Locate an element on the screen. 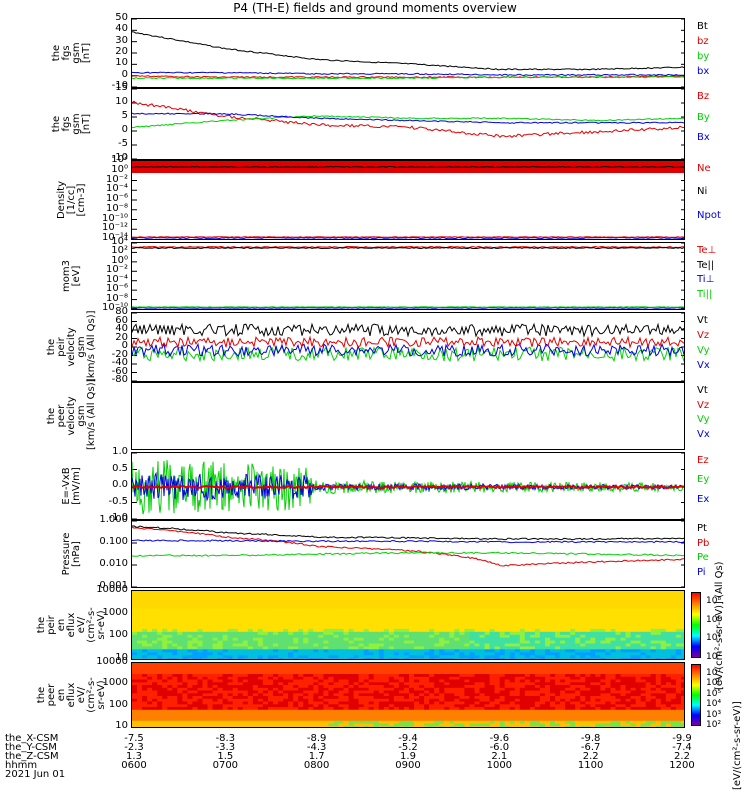 The height and width of the screenshot is (800, 750). series-Bx is located at coordinates (408, 118).